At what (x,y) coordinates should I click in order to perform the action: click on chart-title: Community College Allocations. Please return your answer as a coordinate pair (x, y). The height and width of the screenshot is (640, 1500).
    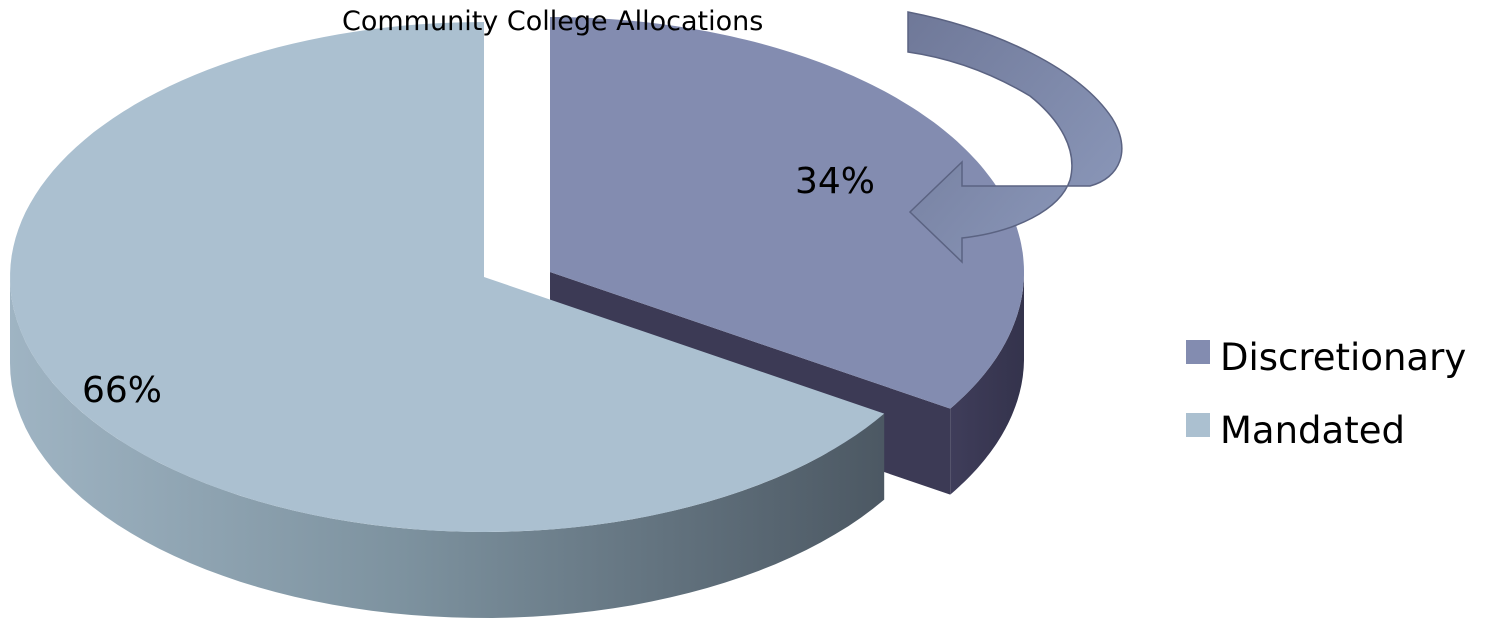
    Looking at the image, I should click on (552, 21).